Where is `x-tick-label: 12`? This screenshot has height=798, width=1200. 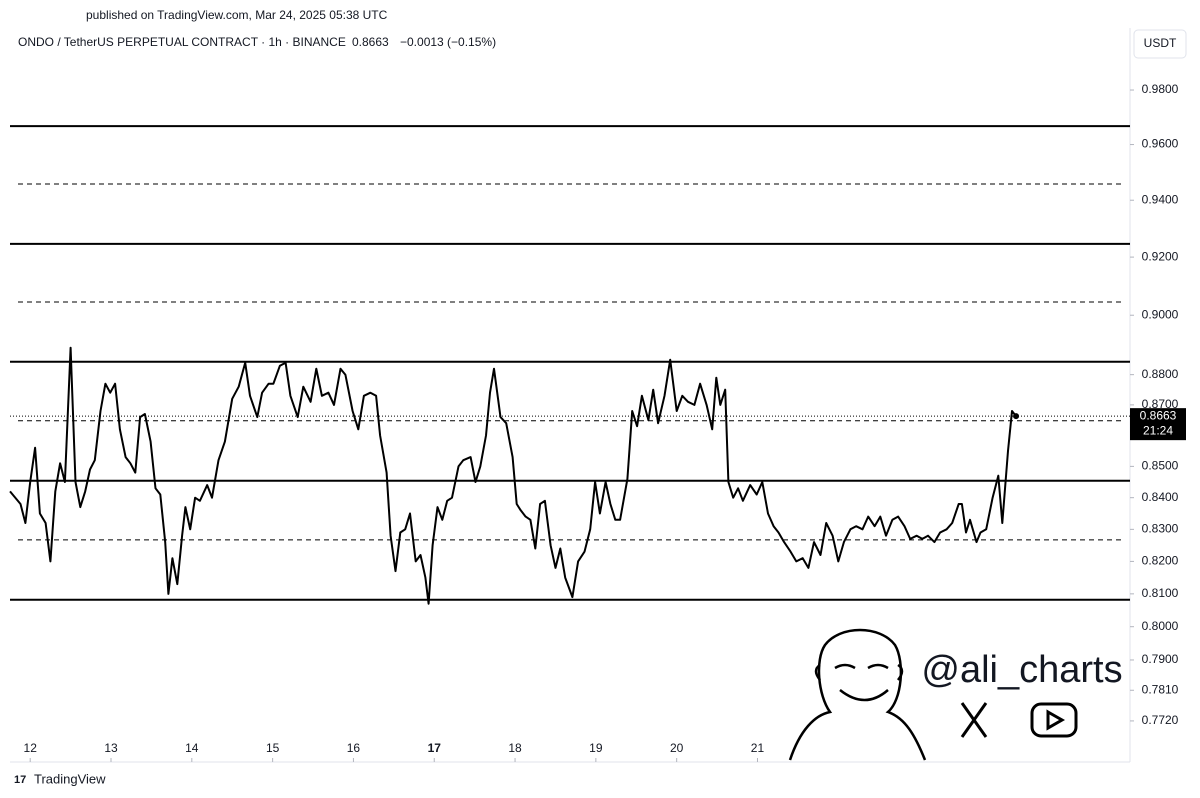 x-tick-label: 12 is located at coordinates (31, 748).